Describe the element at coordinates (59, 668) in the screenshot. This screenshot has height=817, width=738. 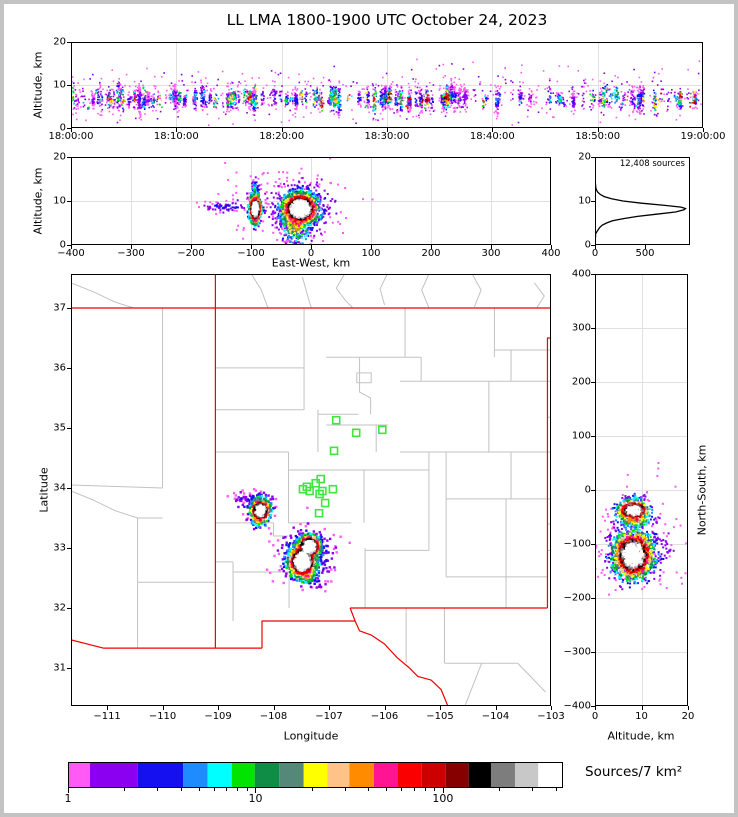
I see `tick-label: 31` at that location.